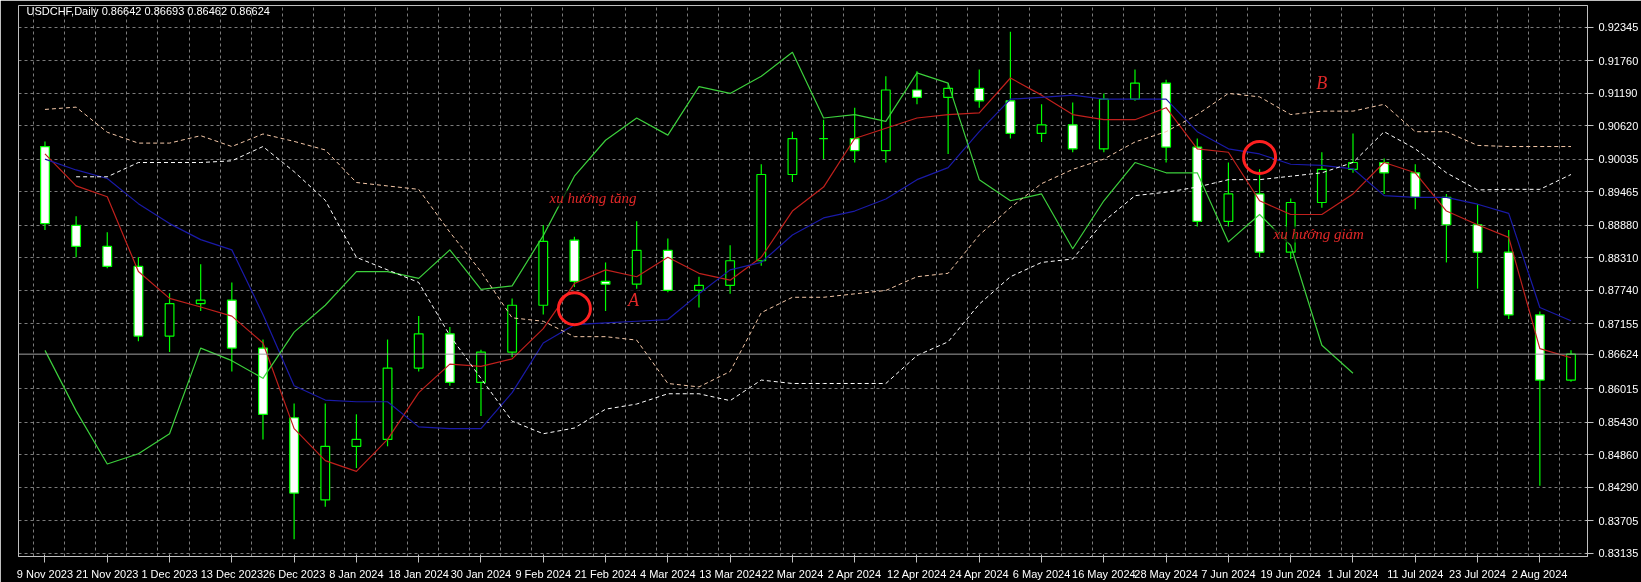 Image resolution: width=1641 pixels, height=582 pixels. Describe the element at coordinates (1322, 82) in the screenshot. I see `annotation: B` at that location.